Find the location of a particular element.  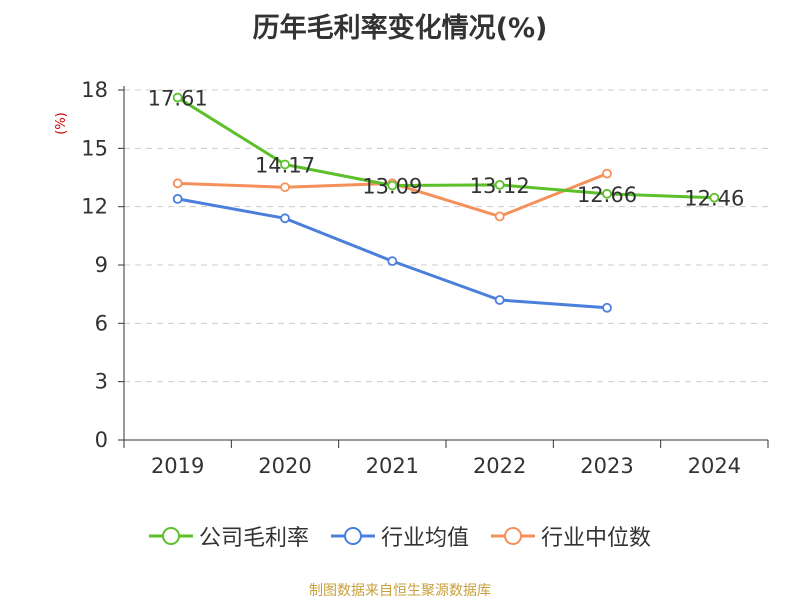

y-tick-label: 6 is located at coordinates (101, 323).